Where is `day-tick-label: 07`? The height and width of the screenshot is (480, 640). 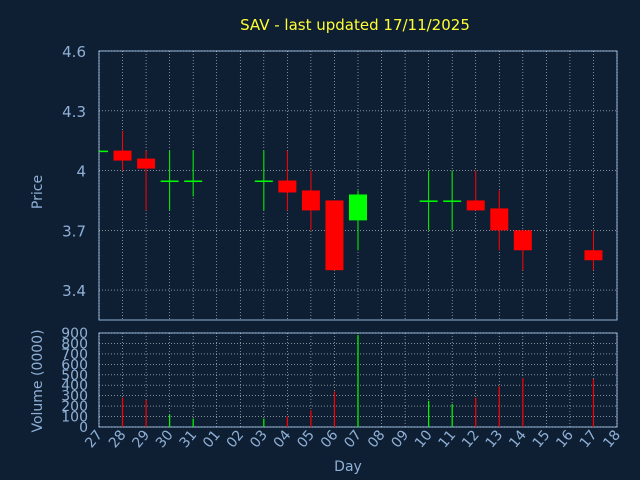 day-tick-label: 07 is located at coordinates (353, 439).